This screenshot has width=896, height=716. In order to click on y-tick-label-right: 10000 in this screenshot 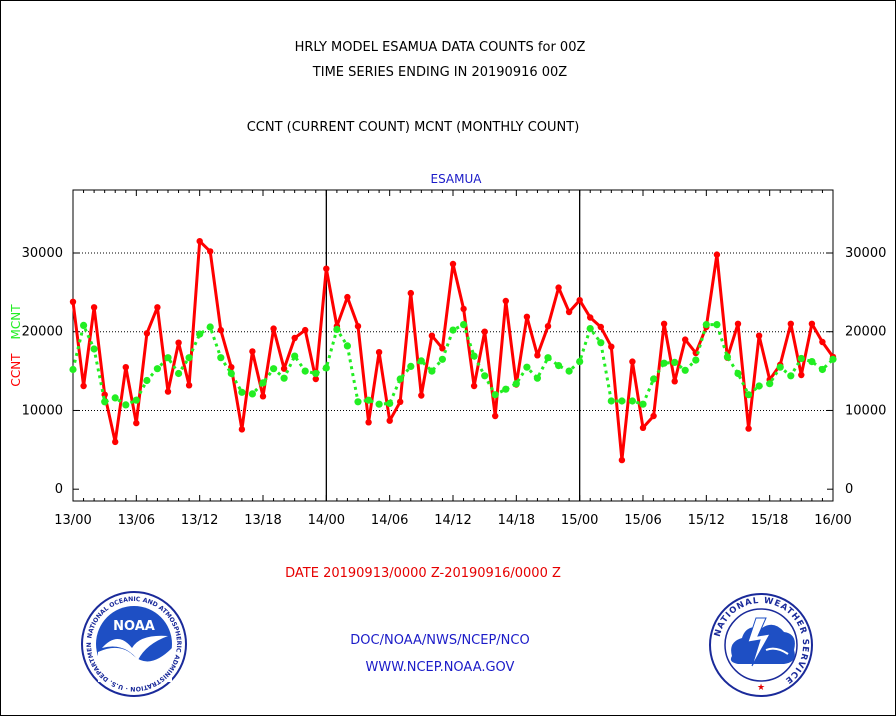, I will do `click(865, 410)`.